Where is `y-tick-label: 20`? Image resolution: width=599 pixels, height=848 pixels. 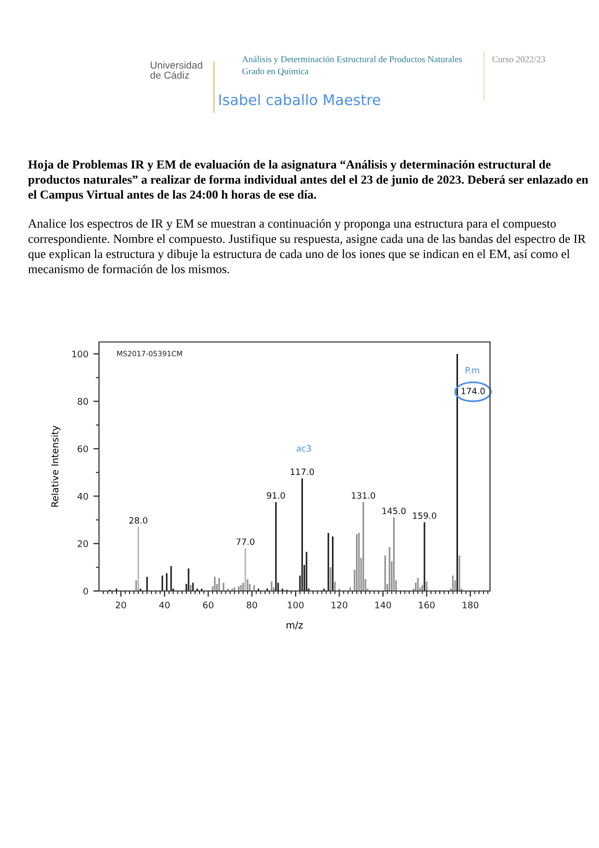
y-tick-label: 20 is located at coordinates (83, 544).